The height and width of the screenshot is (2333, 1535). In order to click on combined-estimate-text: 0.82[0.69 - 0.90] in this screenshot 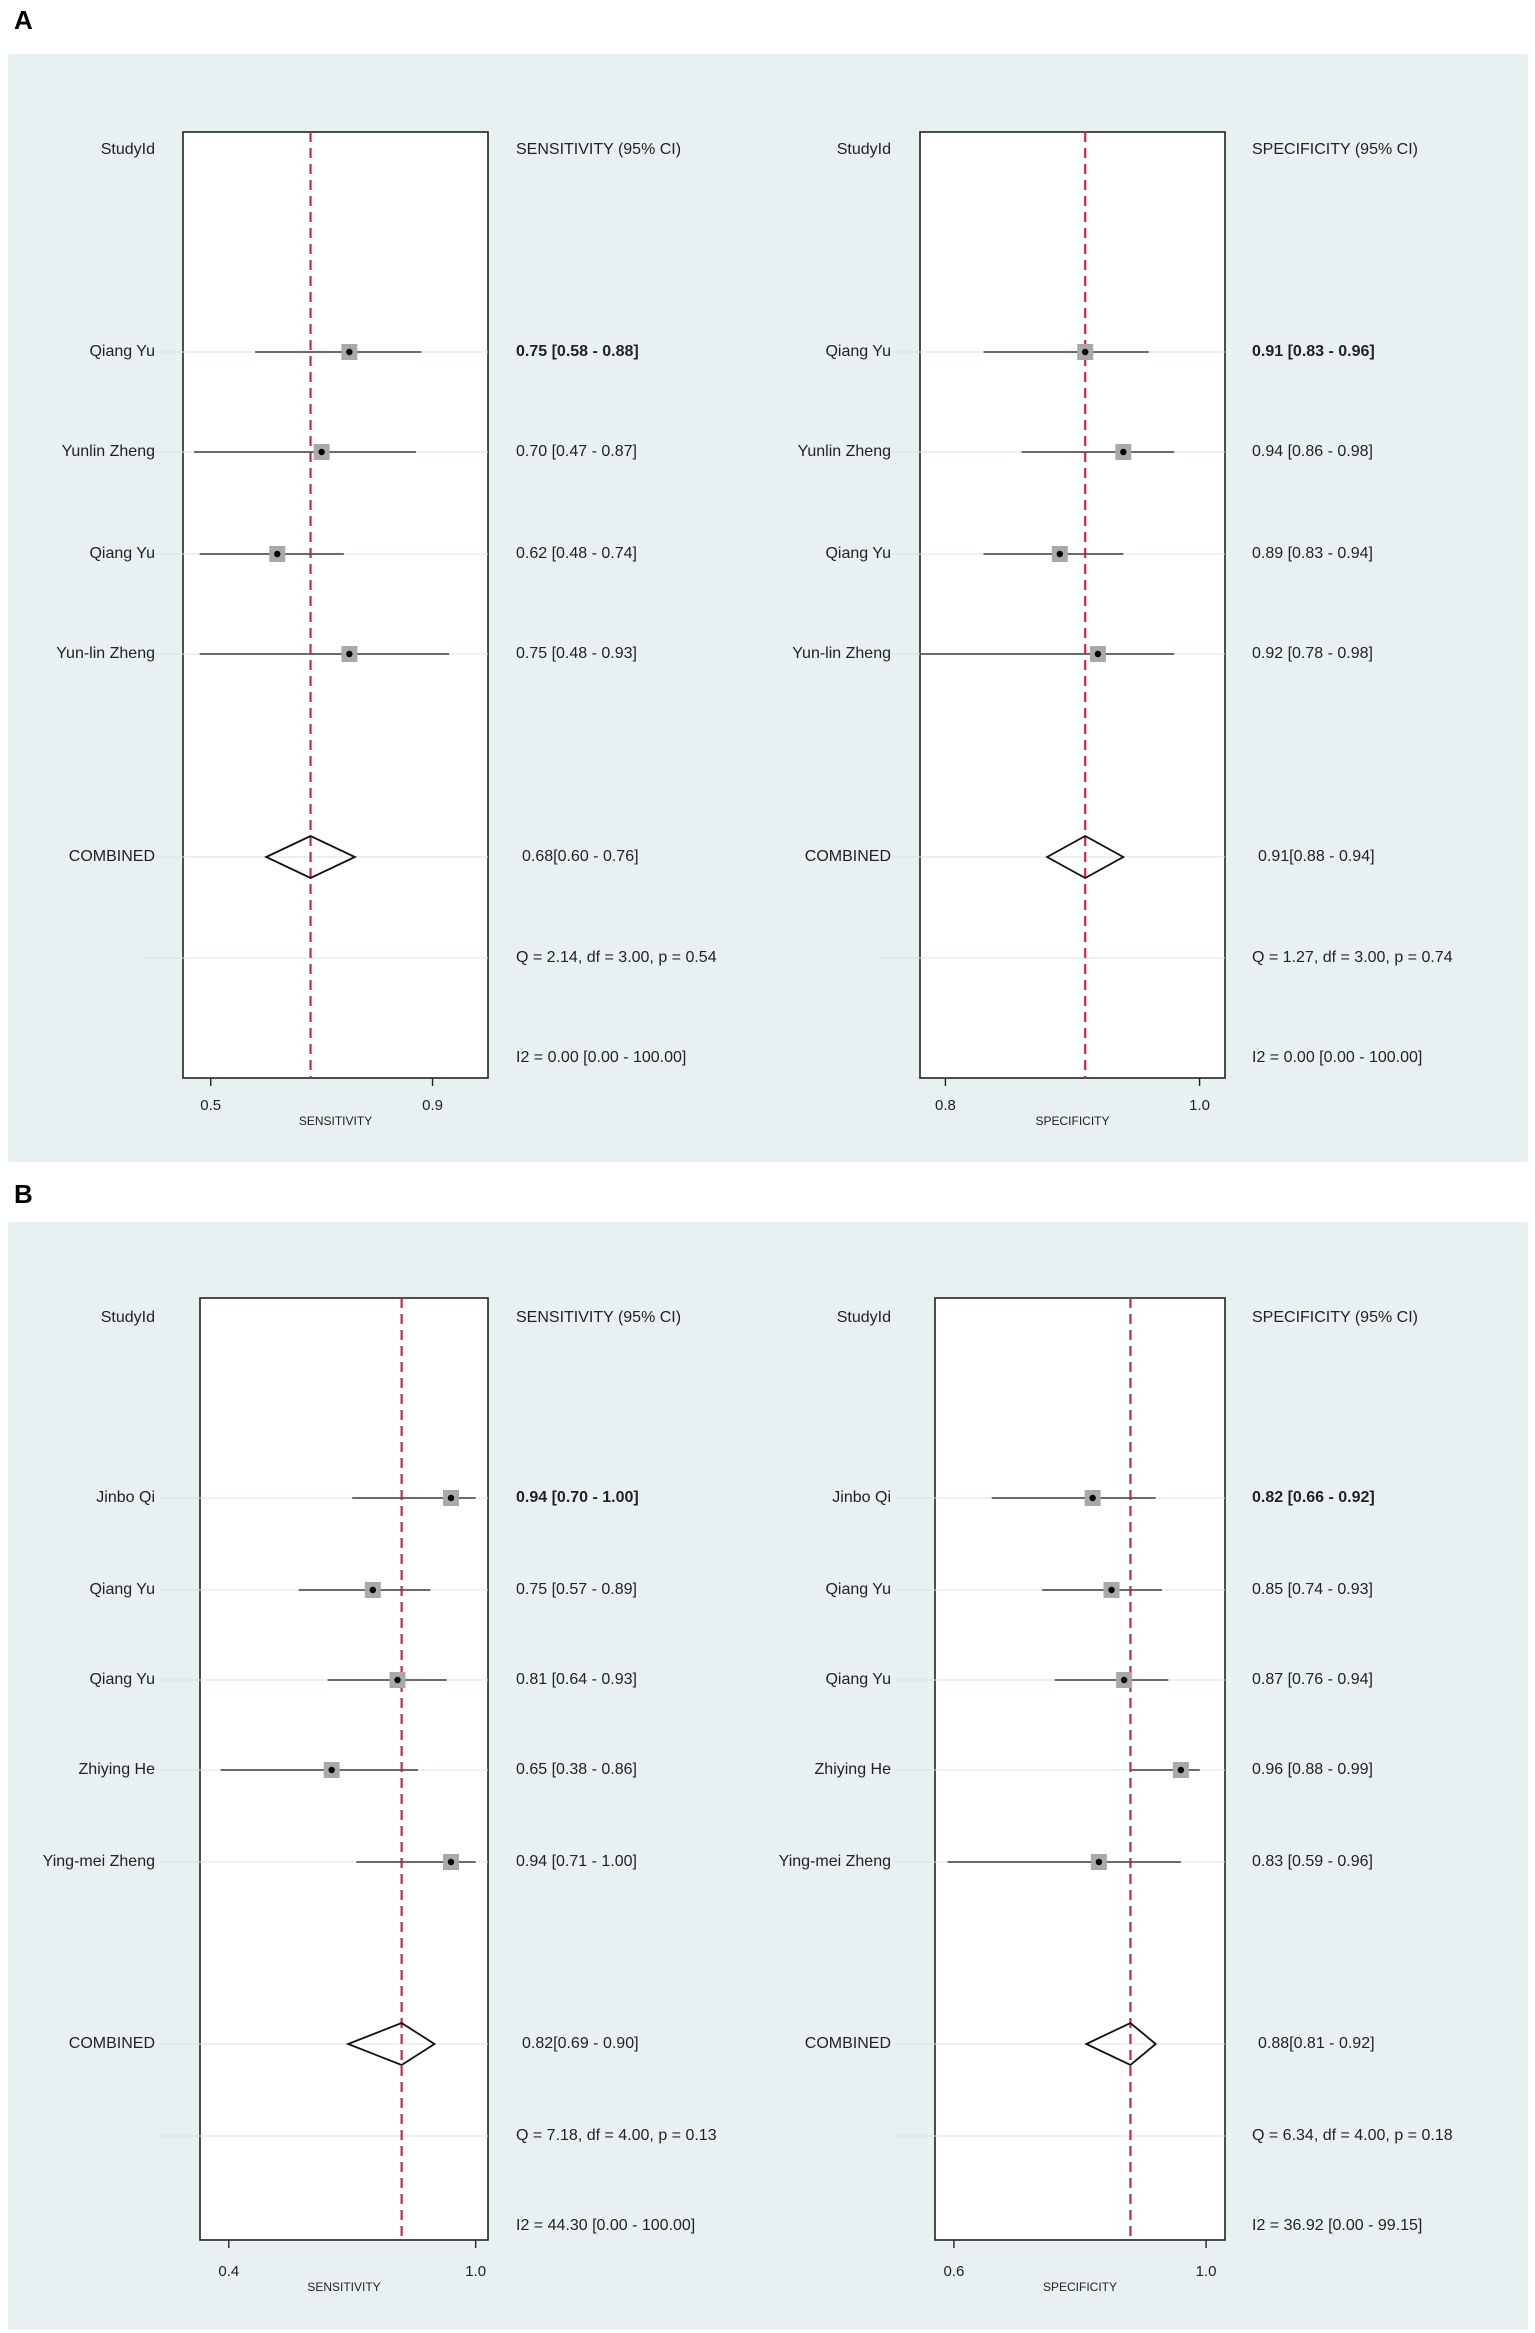, I will do `click(580, 2043)`.